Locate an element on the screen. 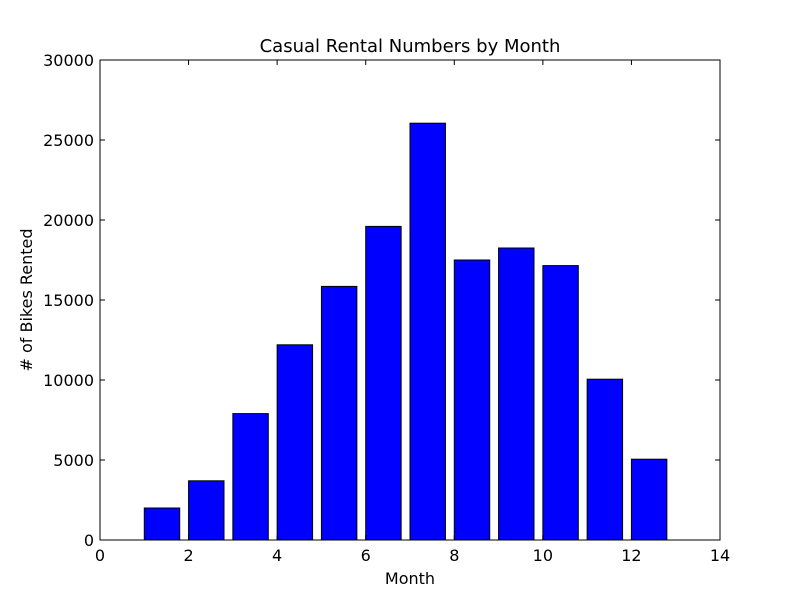  y-tick-label: 30000 is located at coordinates (68, 60).